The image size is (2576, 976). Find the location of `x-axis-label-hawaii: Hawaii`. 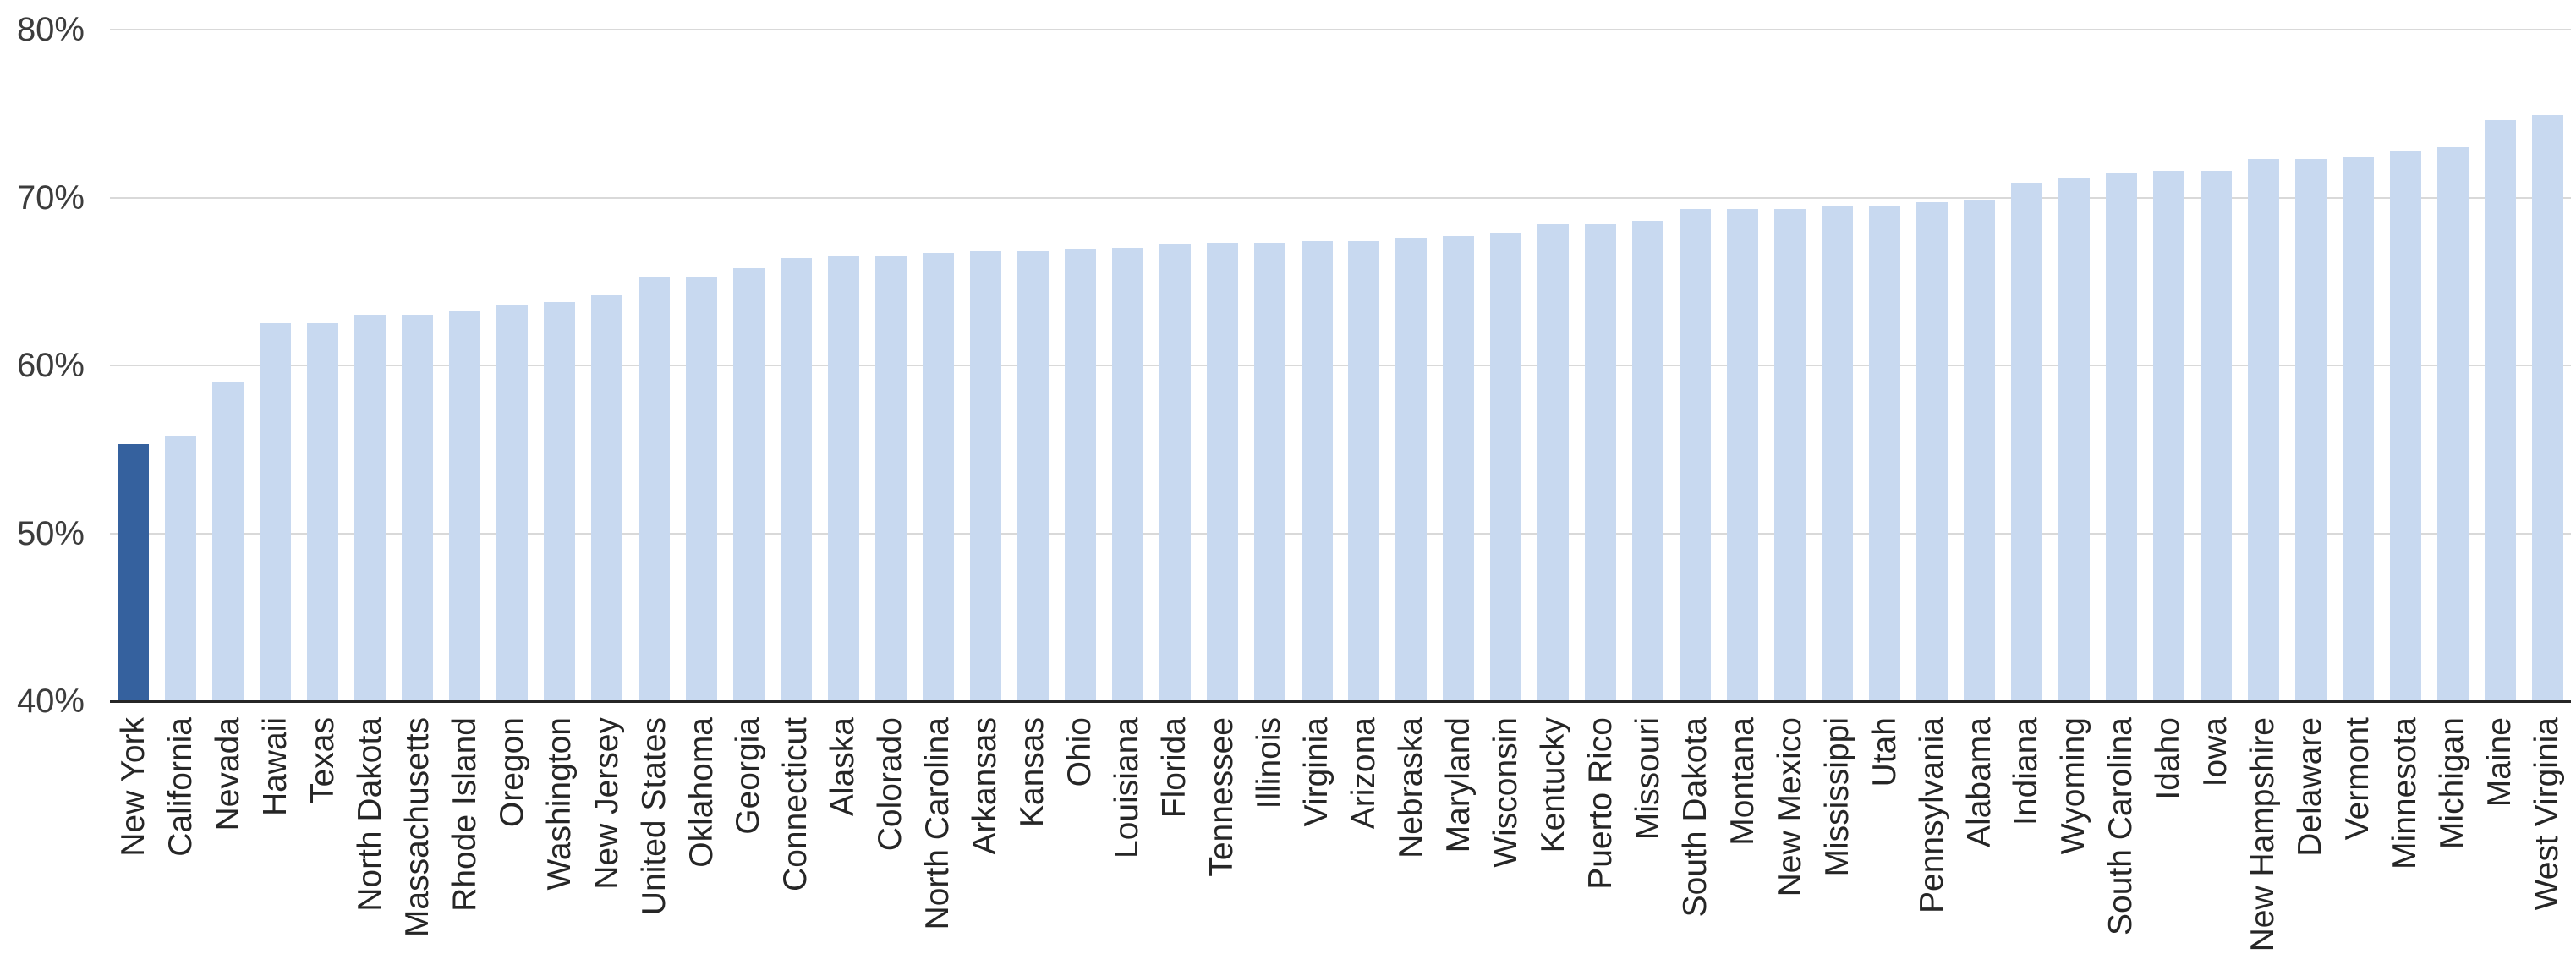

x-axis-label-hawaii: Hawaii is located at coordinates (275, 767).